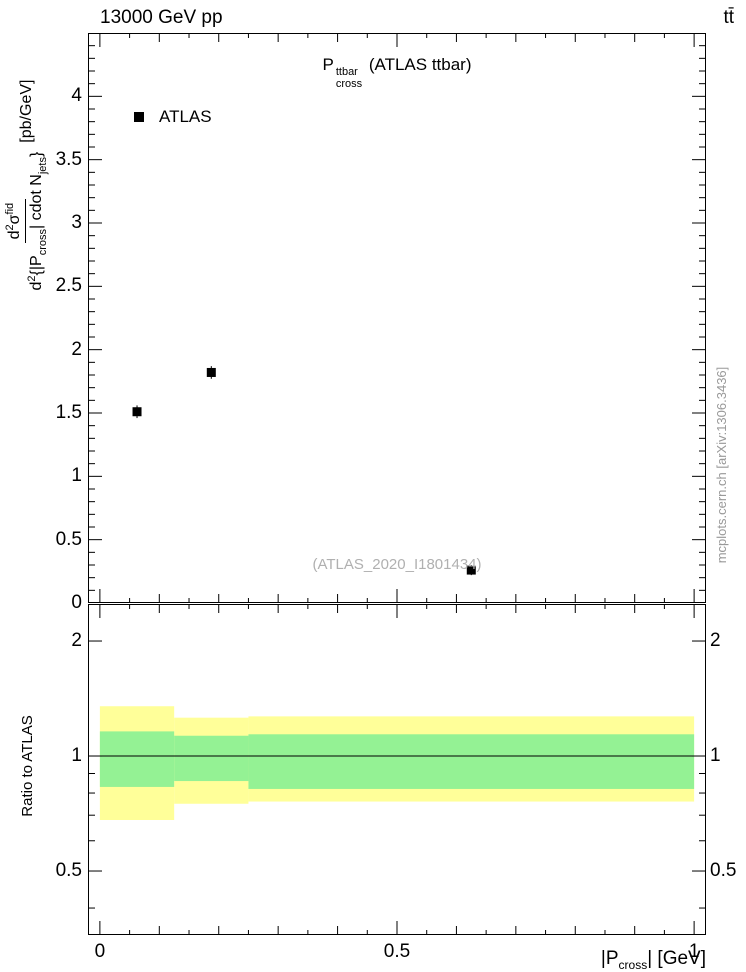  Describe the element at coordinates (328, 64) in the screenshot. I see `plot-title-base: P` at that location.